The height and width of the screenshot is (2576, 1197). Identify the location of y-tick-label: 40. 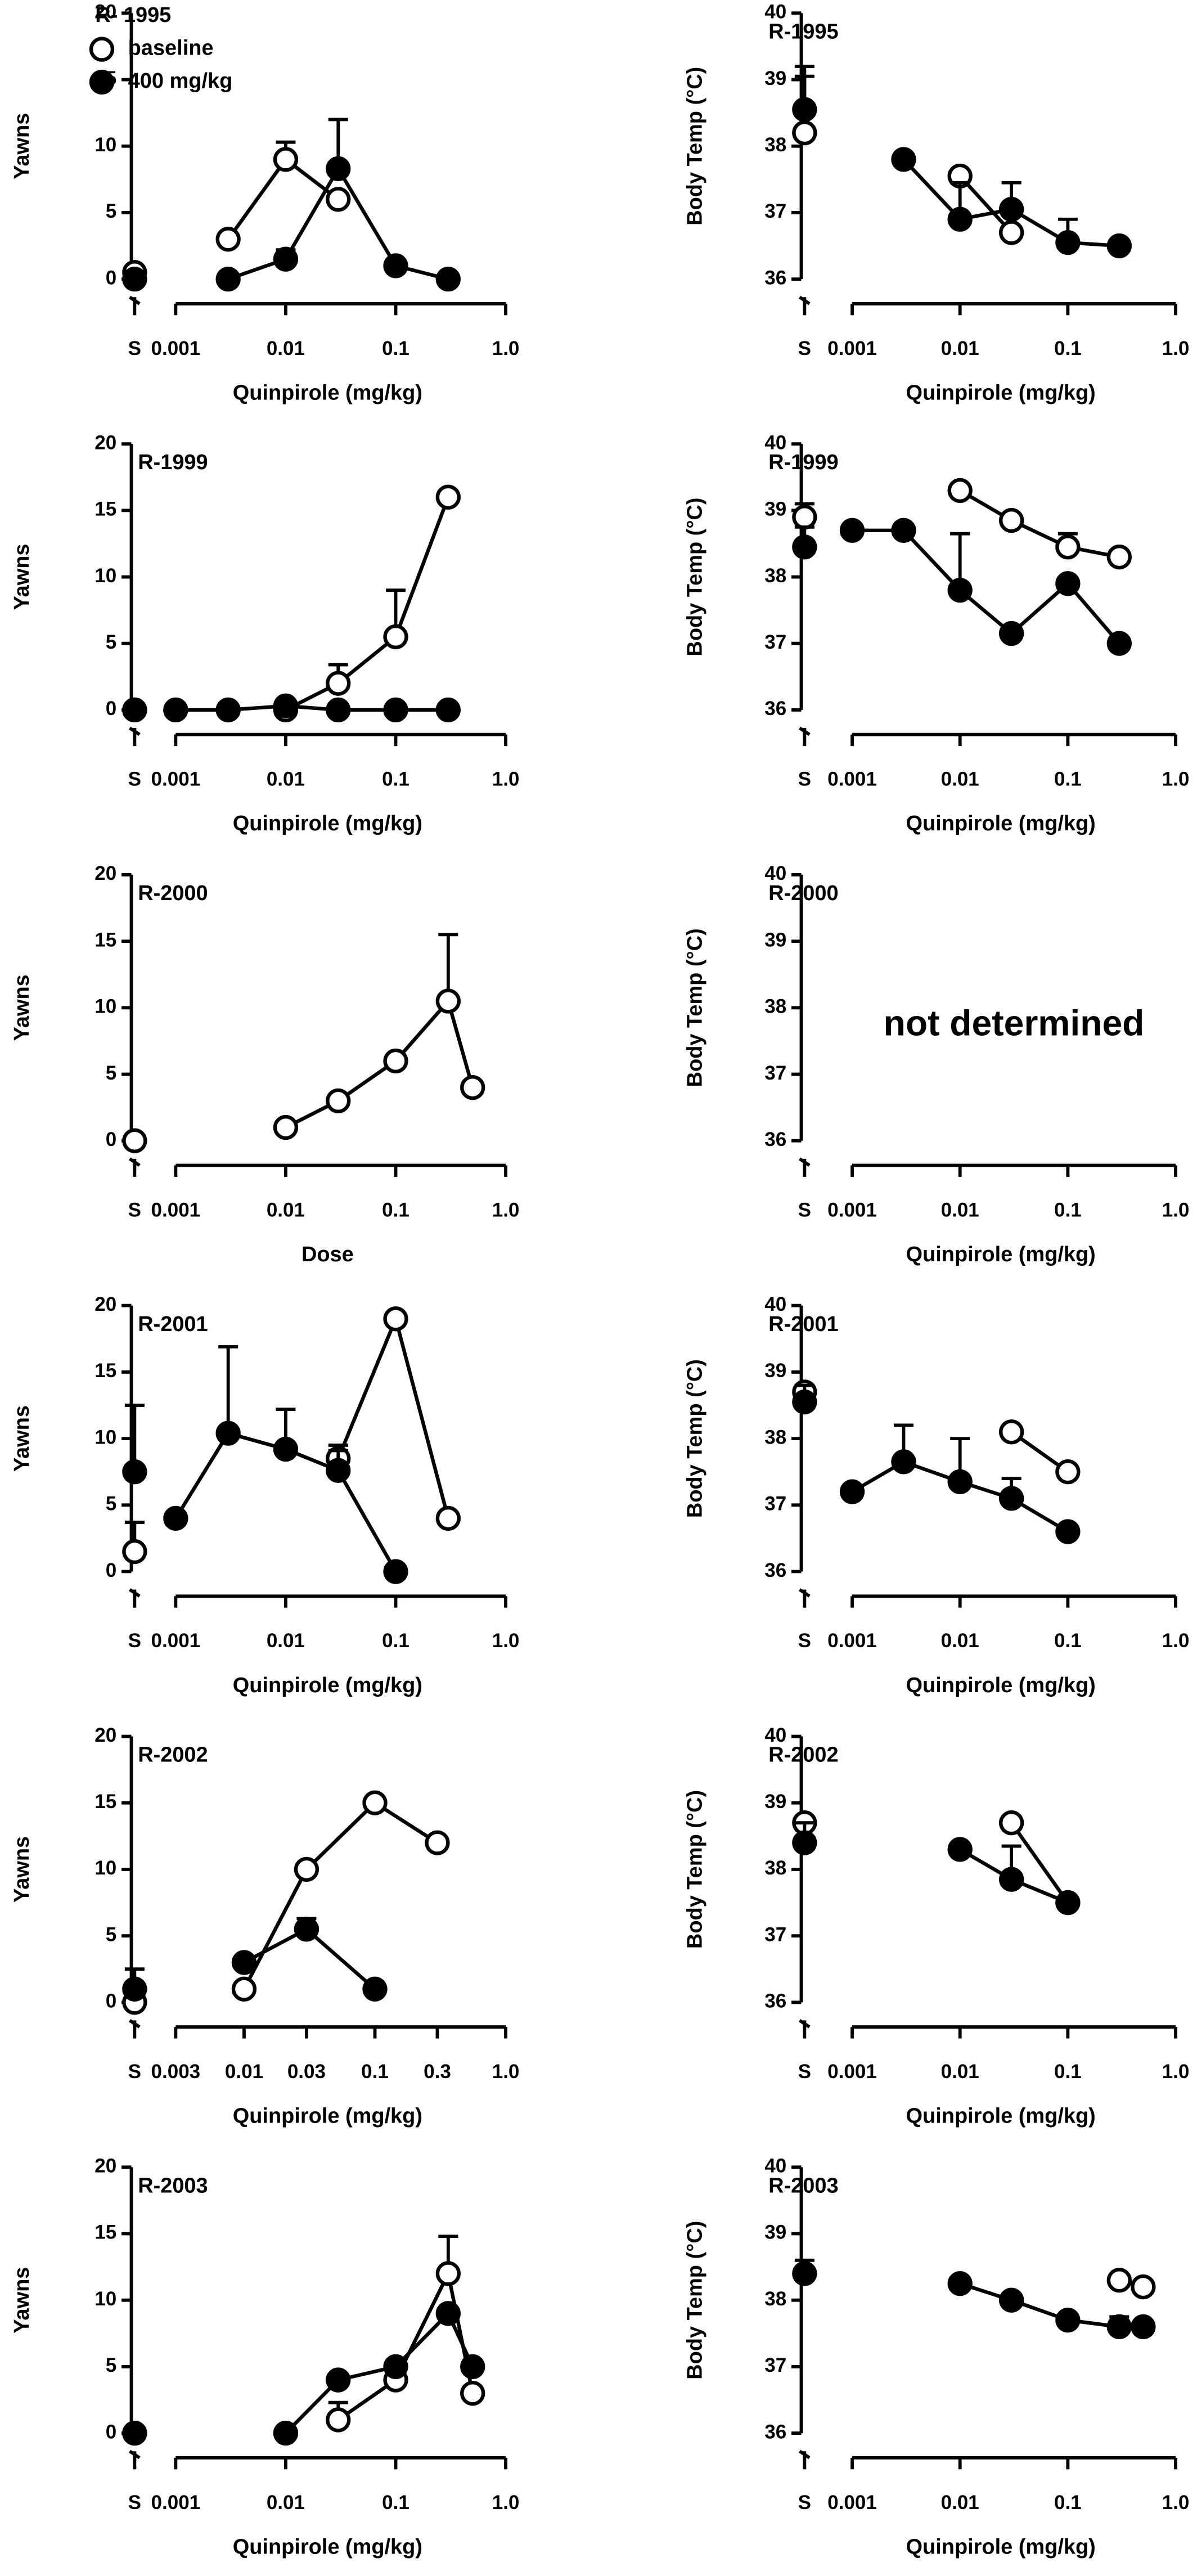
(775, 12).